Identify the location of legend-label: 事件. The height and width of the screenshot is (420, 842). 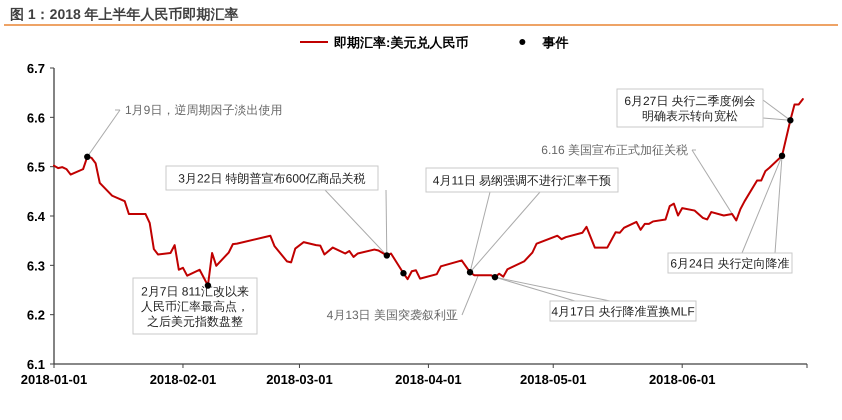
(554, 42).